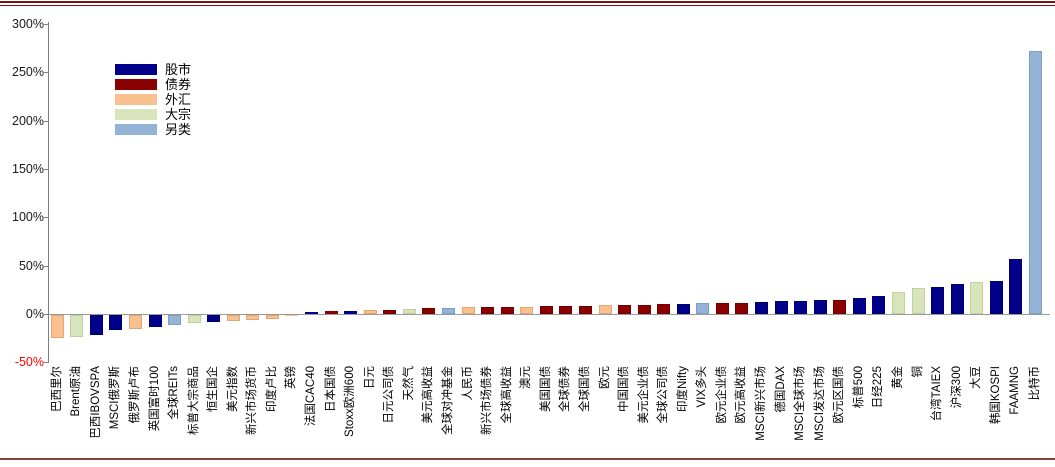  What do you see at coordinates (136, 129) in the screenshot?
I see `legend-swatch-alternatives` at bounding box center [136, 129].